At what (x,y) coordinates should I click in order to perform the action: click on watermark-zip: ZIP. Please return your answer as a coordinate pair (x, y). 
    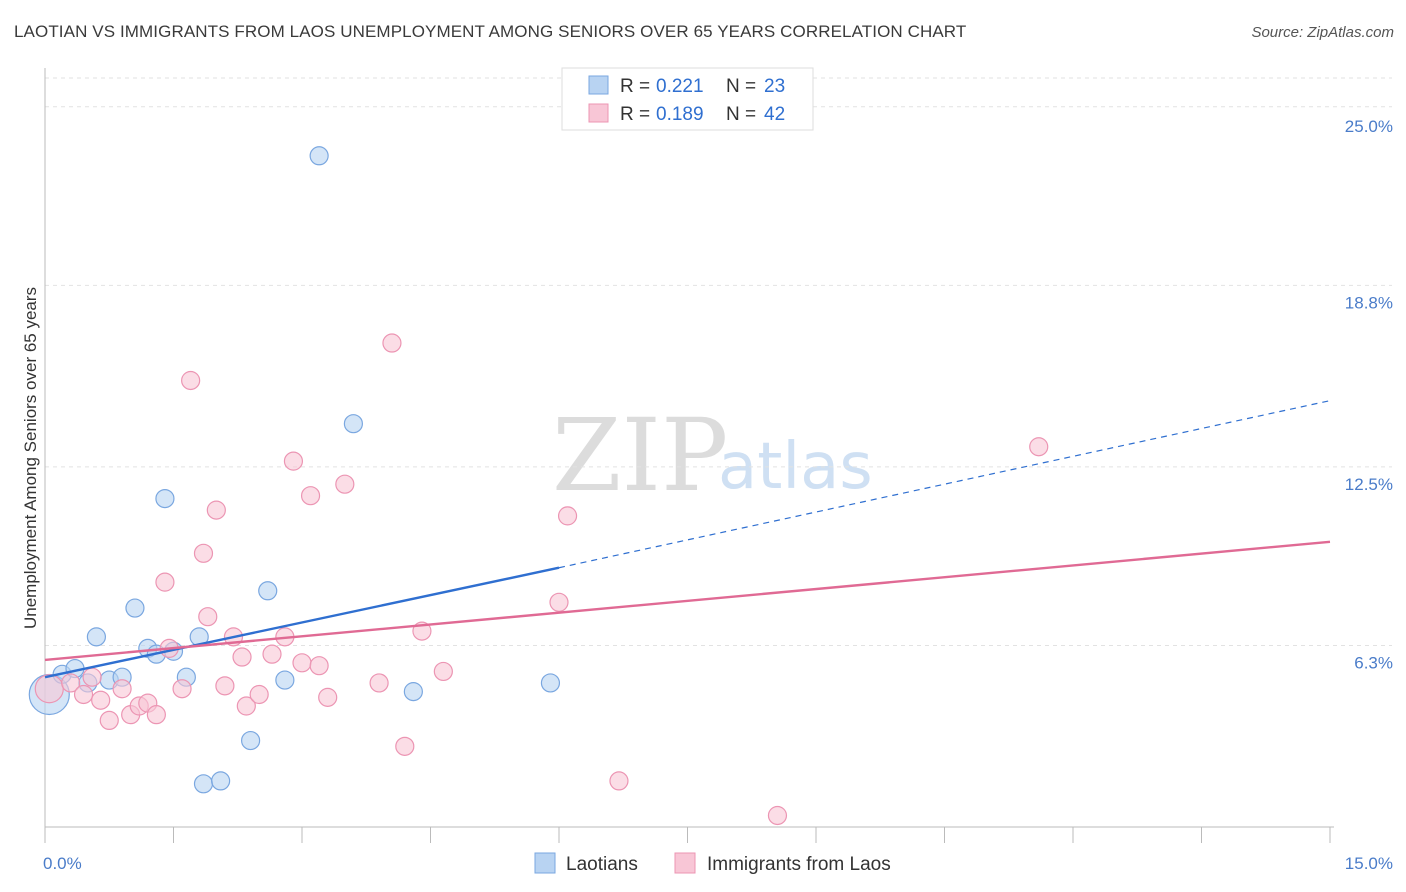
    Looking at the image, I should click on (640, 455).